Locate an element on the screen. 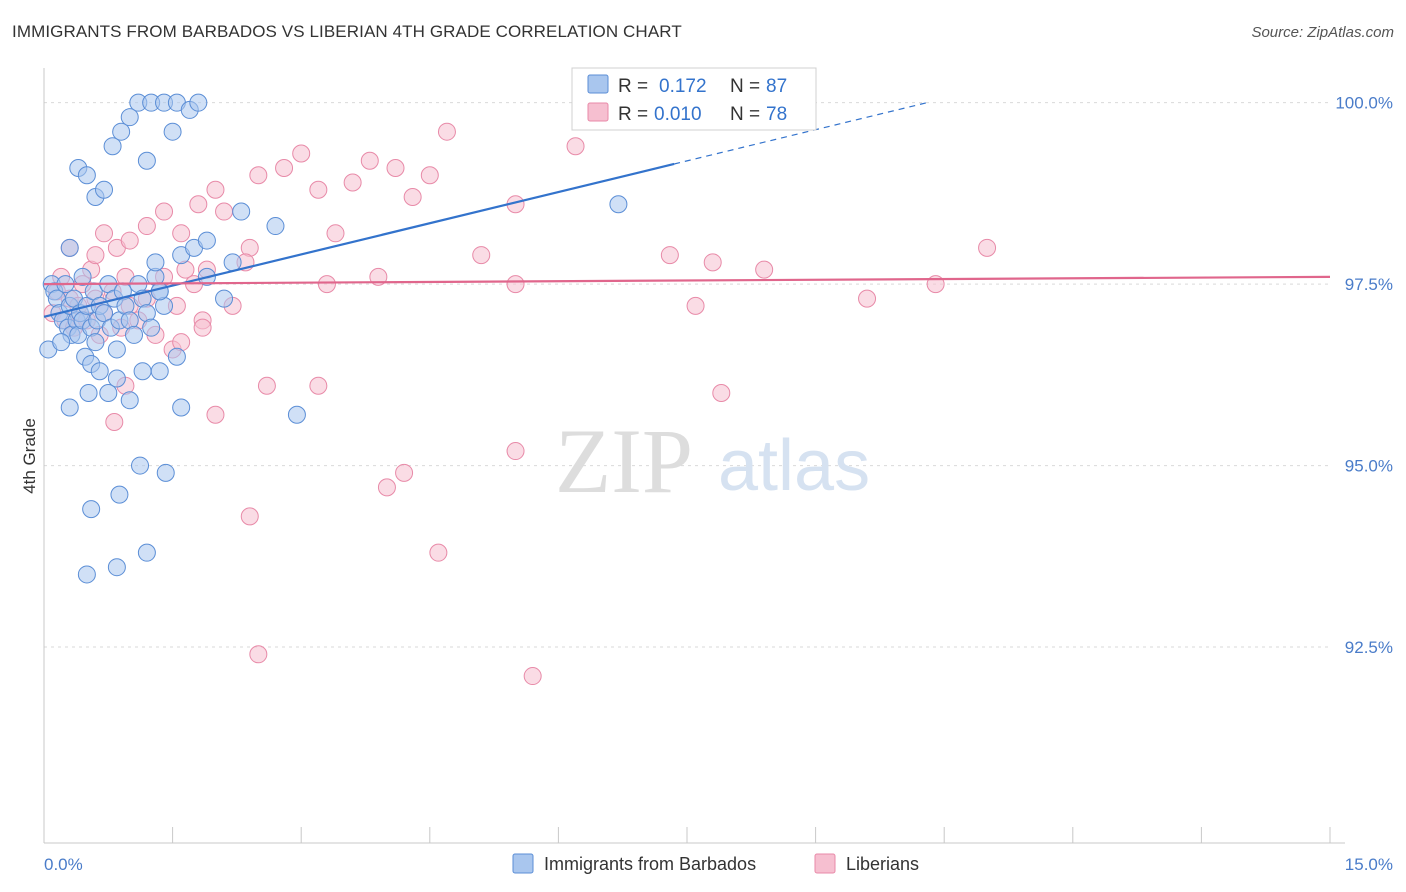 This screenshot has height=892, width=1406. trend-line-barbados is located at coordinates (359, 240).